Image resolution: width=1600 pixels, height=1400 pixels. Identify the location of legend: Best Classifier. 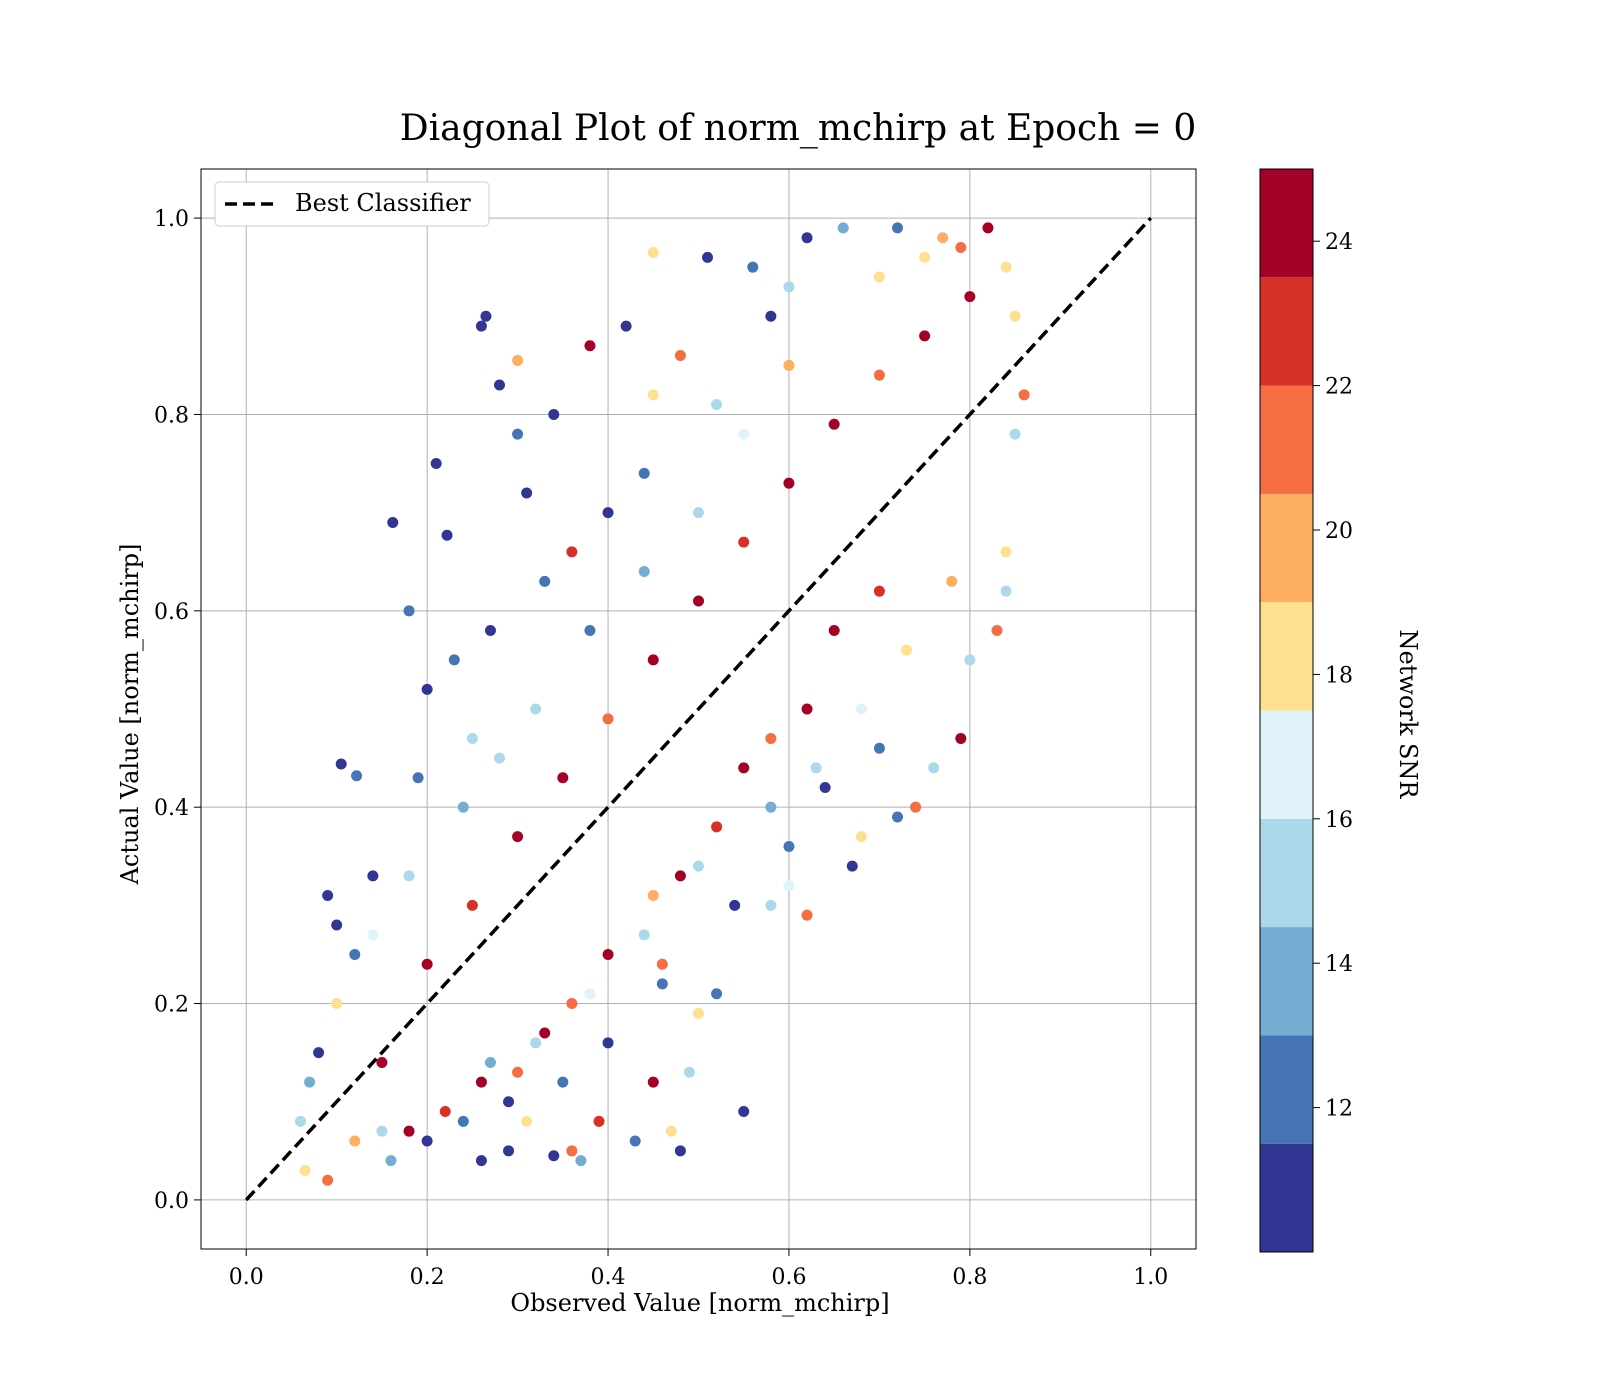
(352, 204).